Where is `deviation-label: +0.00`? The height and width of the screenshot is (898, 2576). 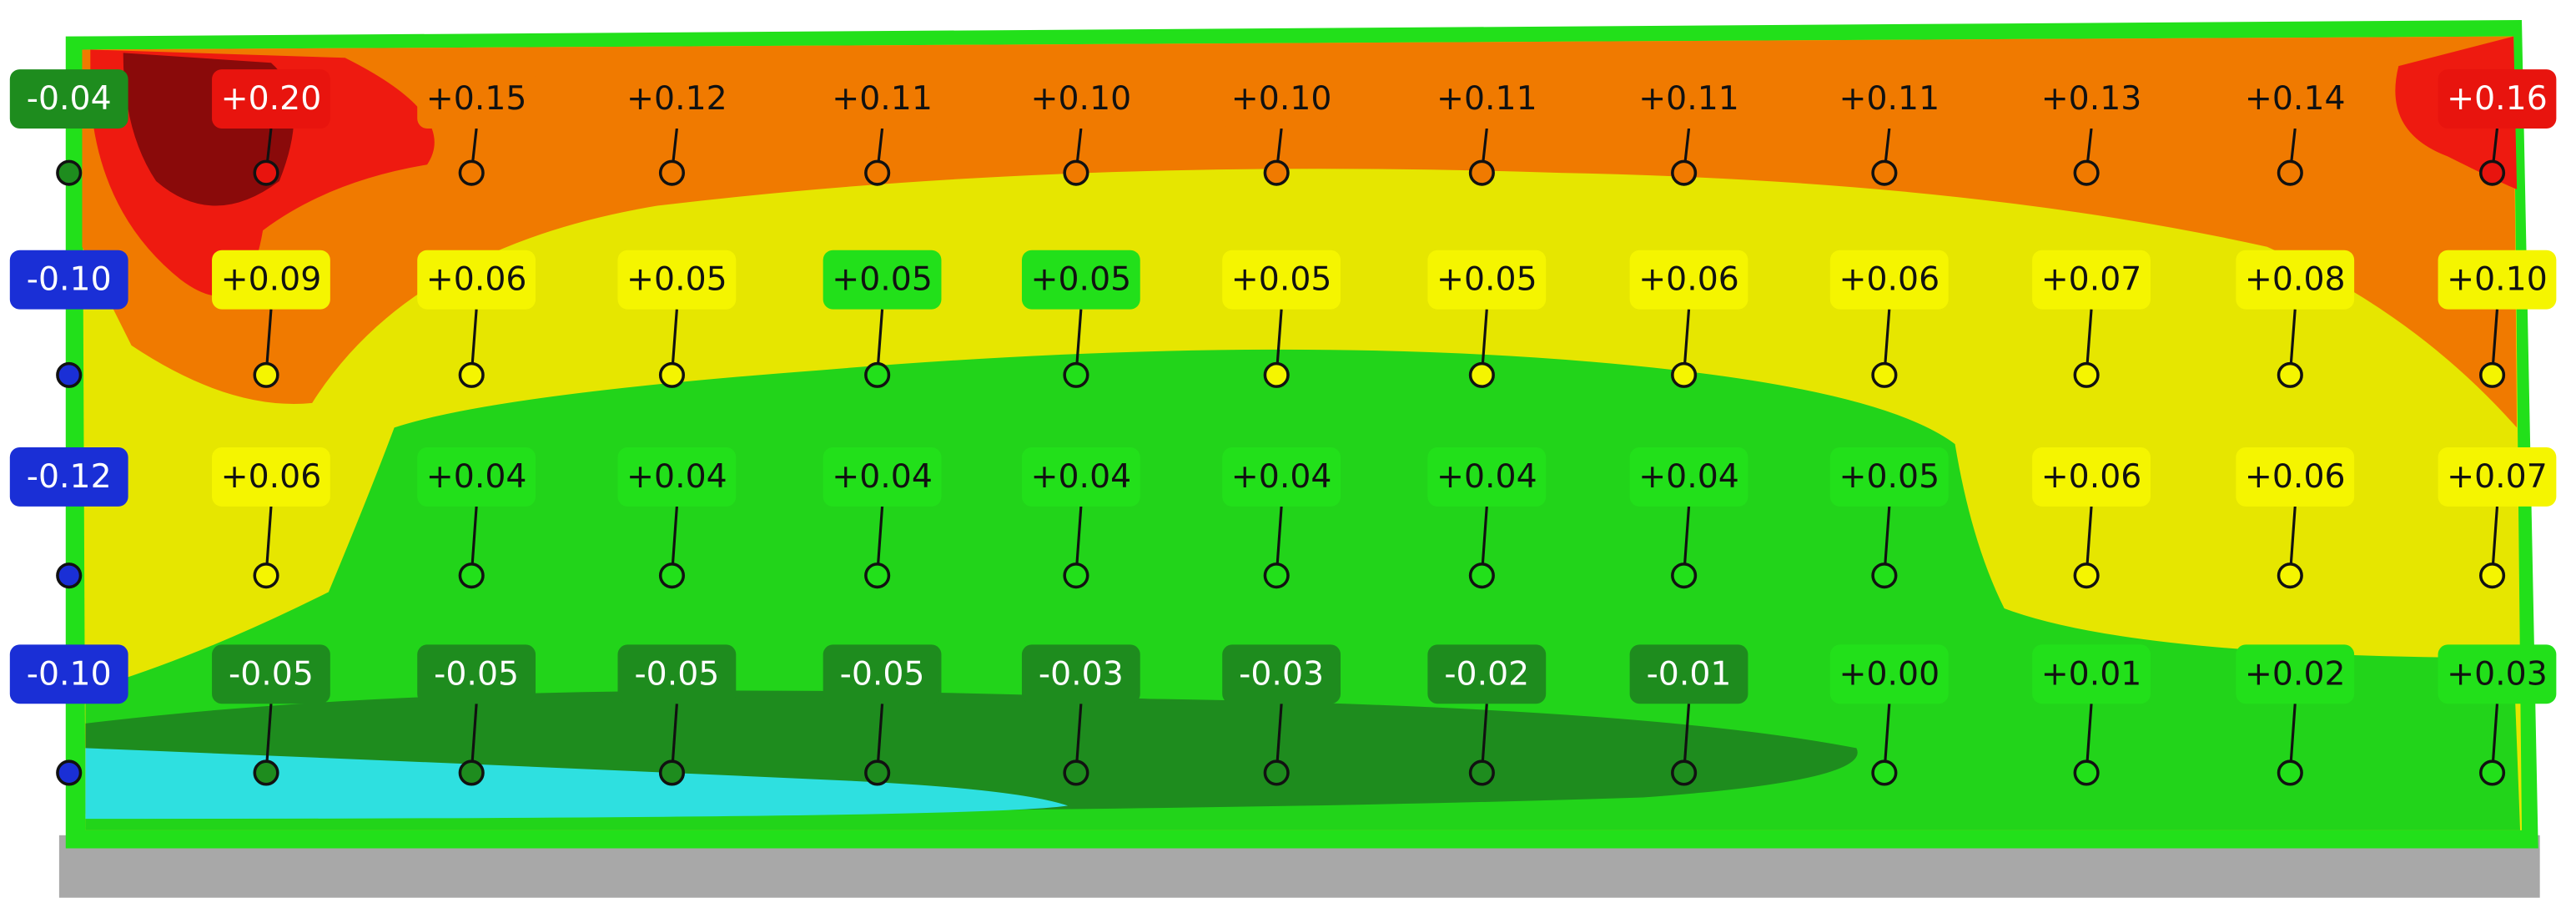
deviation-label: +0.00 is located at coordinates (1889, 673).